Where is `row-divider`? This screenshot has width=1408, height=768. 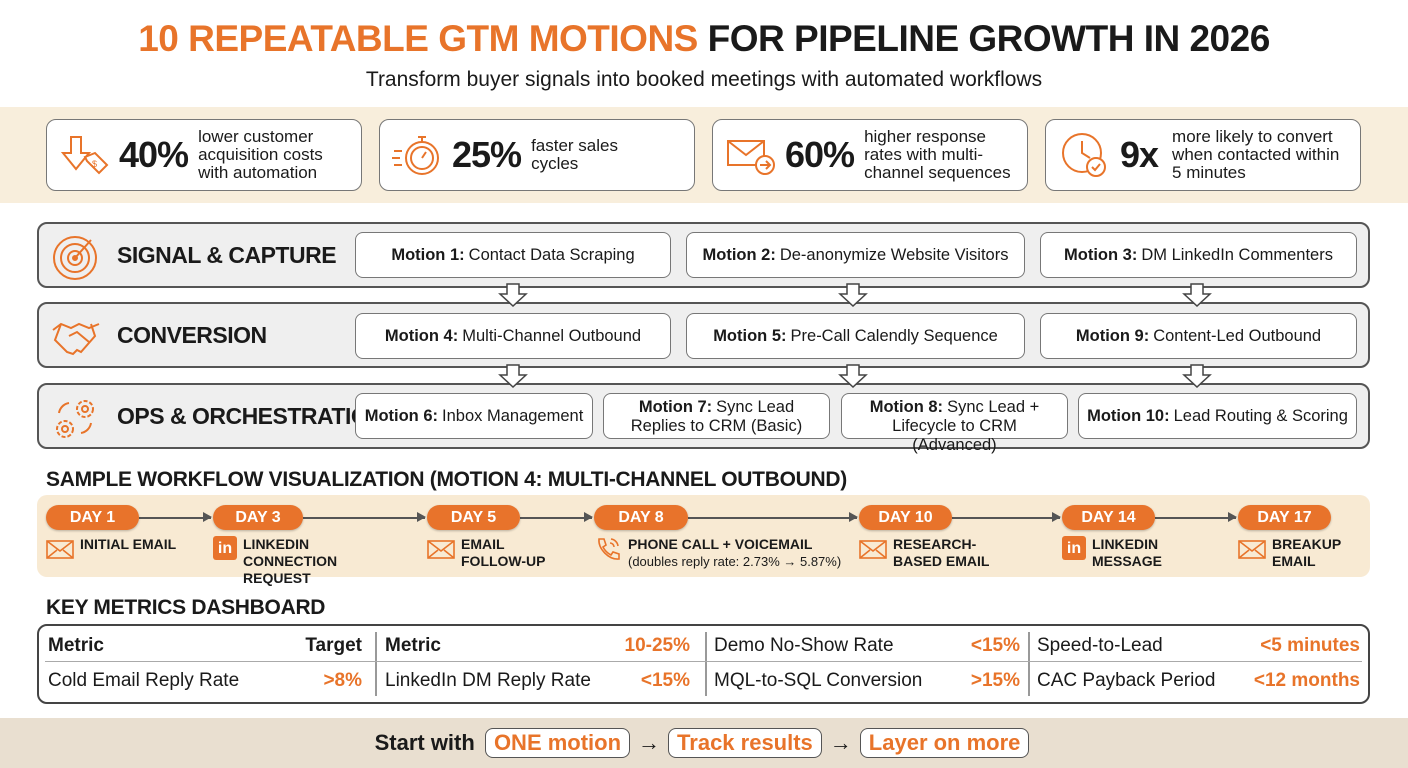 row-divider is located at coordinates (703, 661).